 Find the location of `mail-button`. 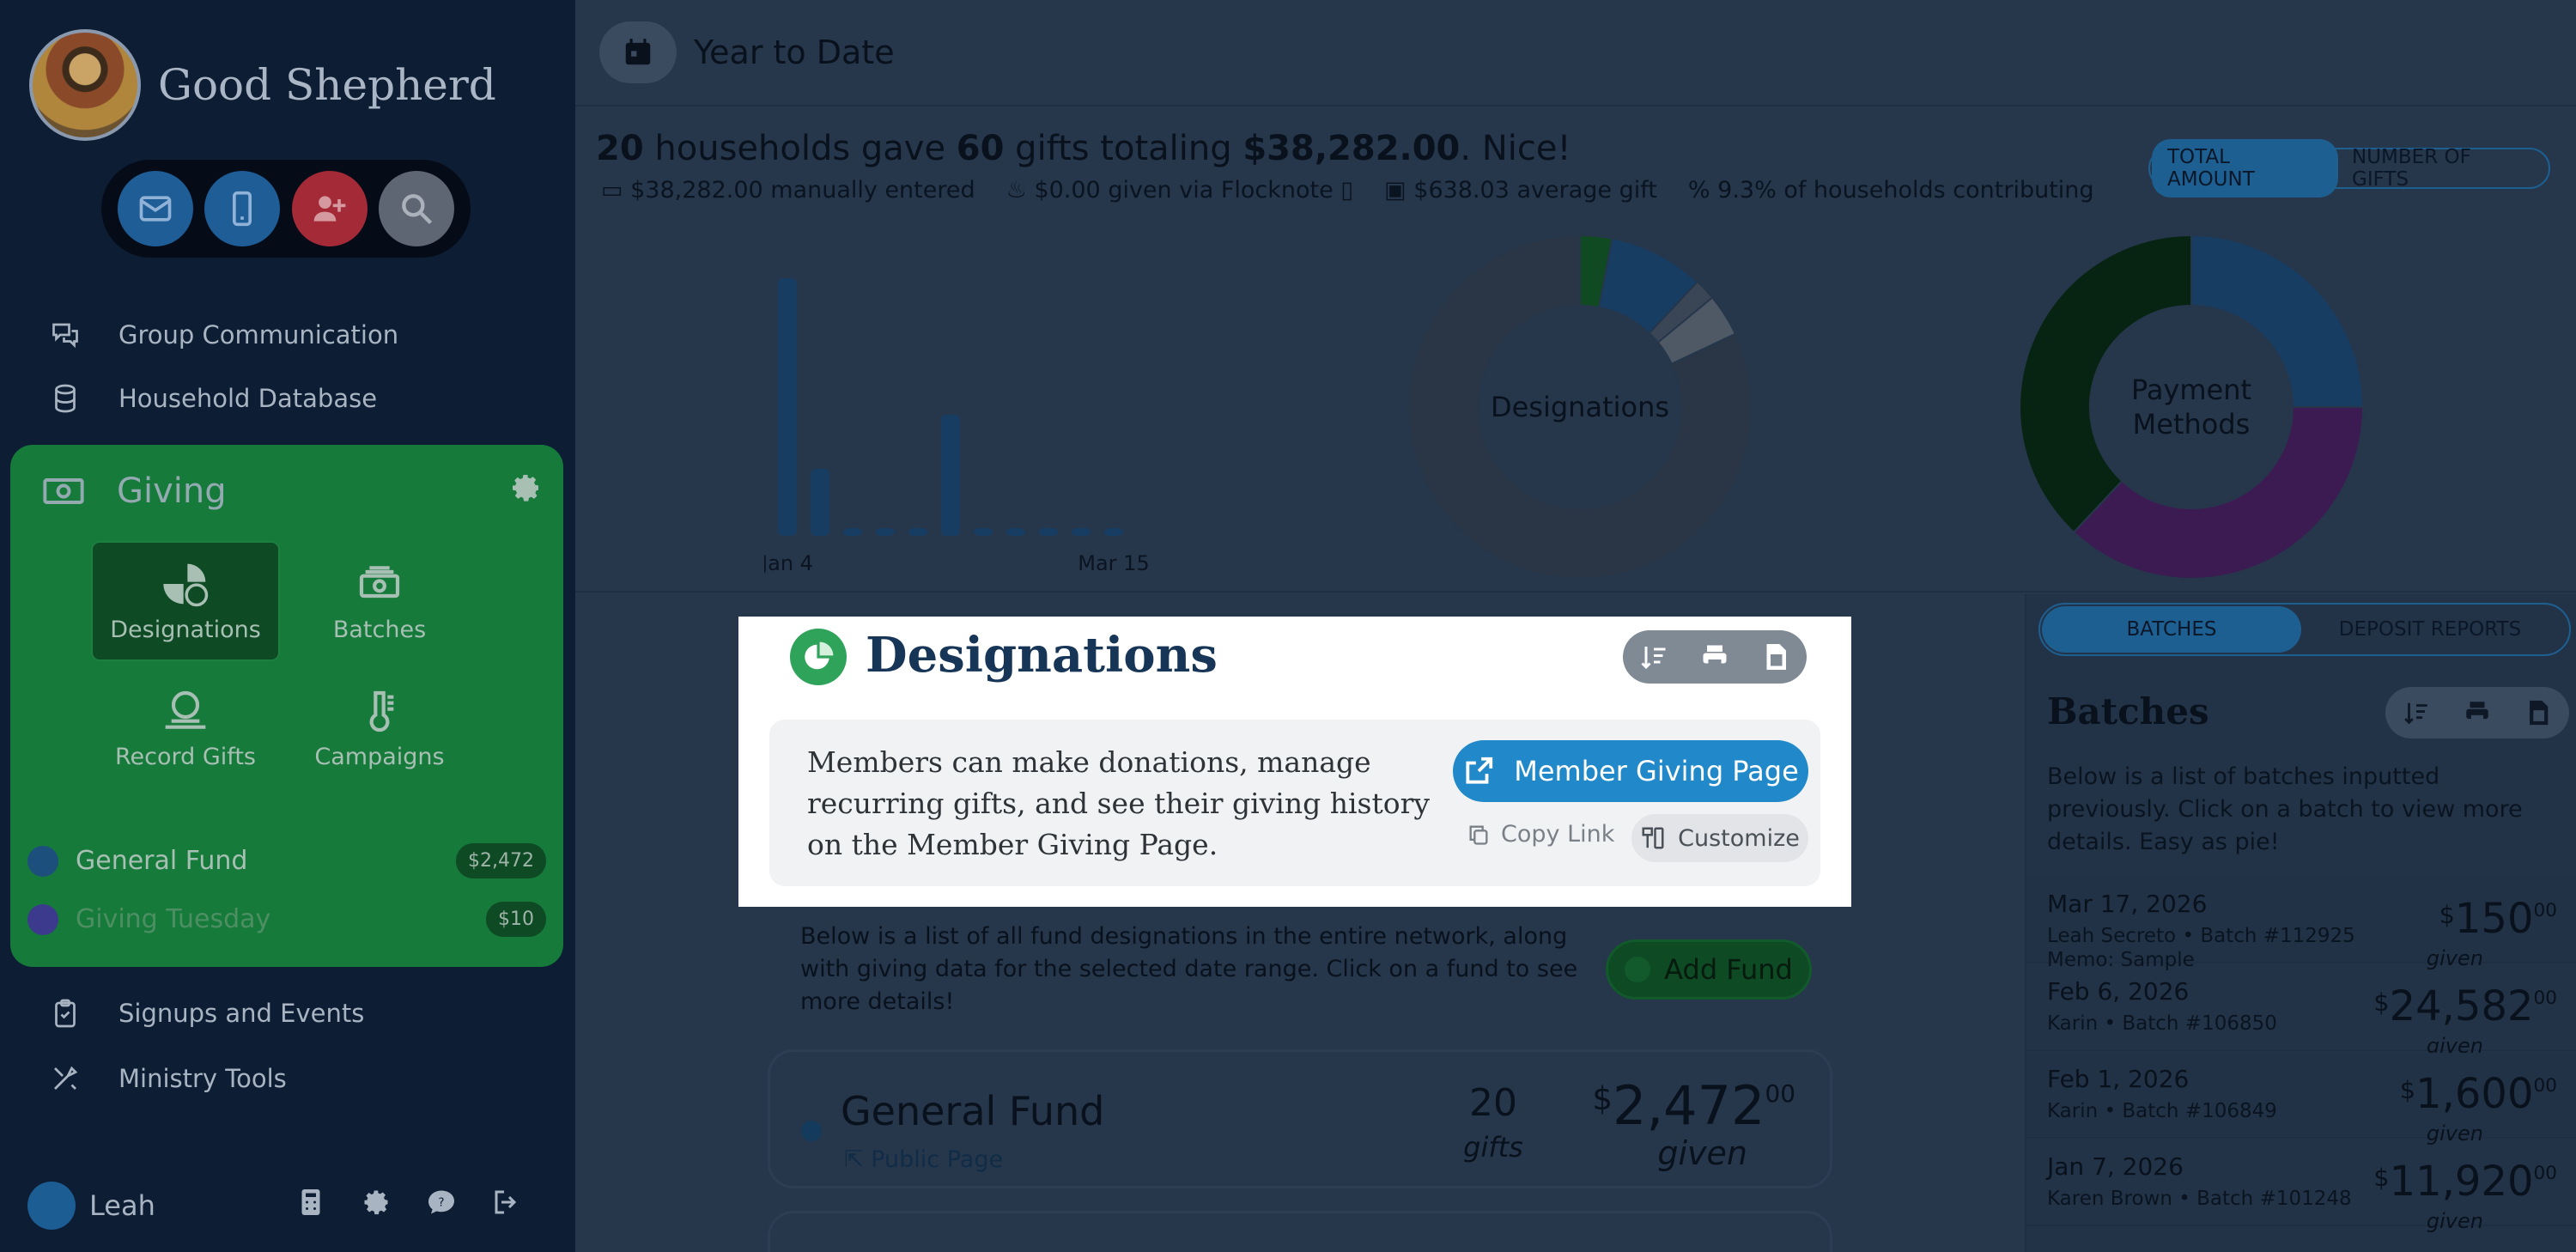

mail-button is located at coordinates (155, 208).